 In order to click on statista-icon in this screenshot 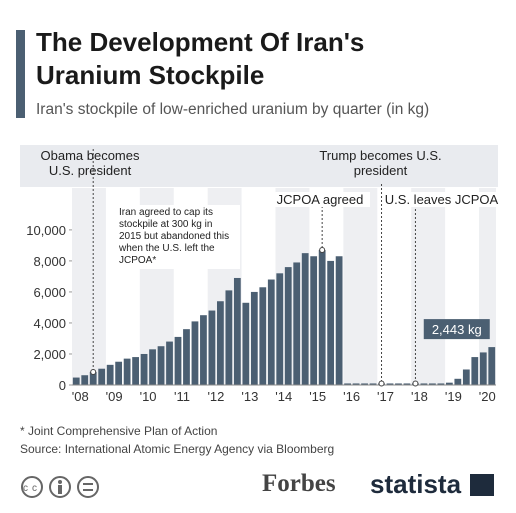, I will do `click(482, 485)`.